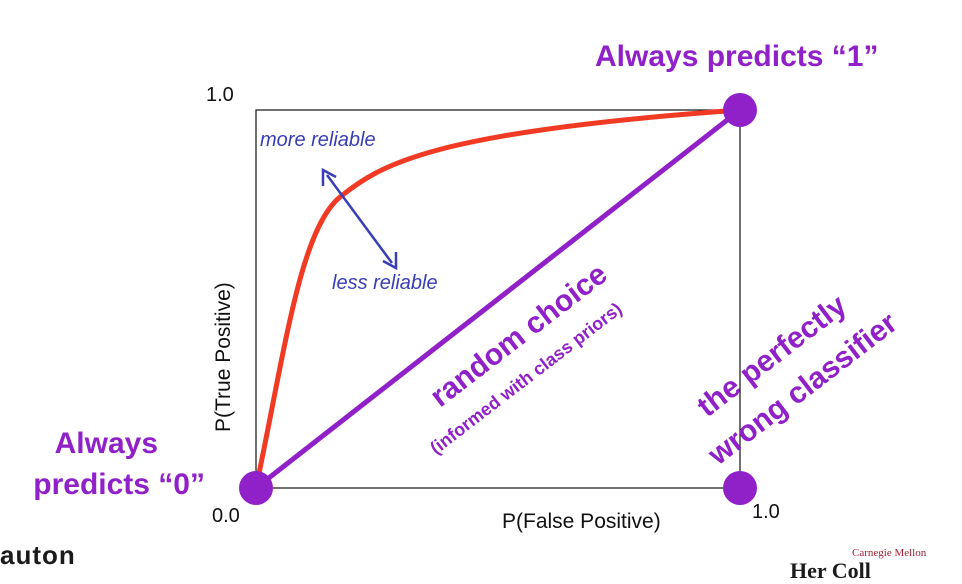  What do you see at coordinates (736, 56) in the screenshot?
I see `always-one-label: Always predicts “1”` at bounding box center [736, 56].